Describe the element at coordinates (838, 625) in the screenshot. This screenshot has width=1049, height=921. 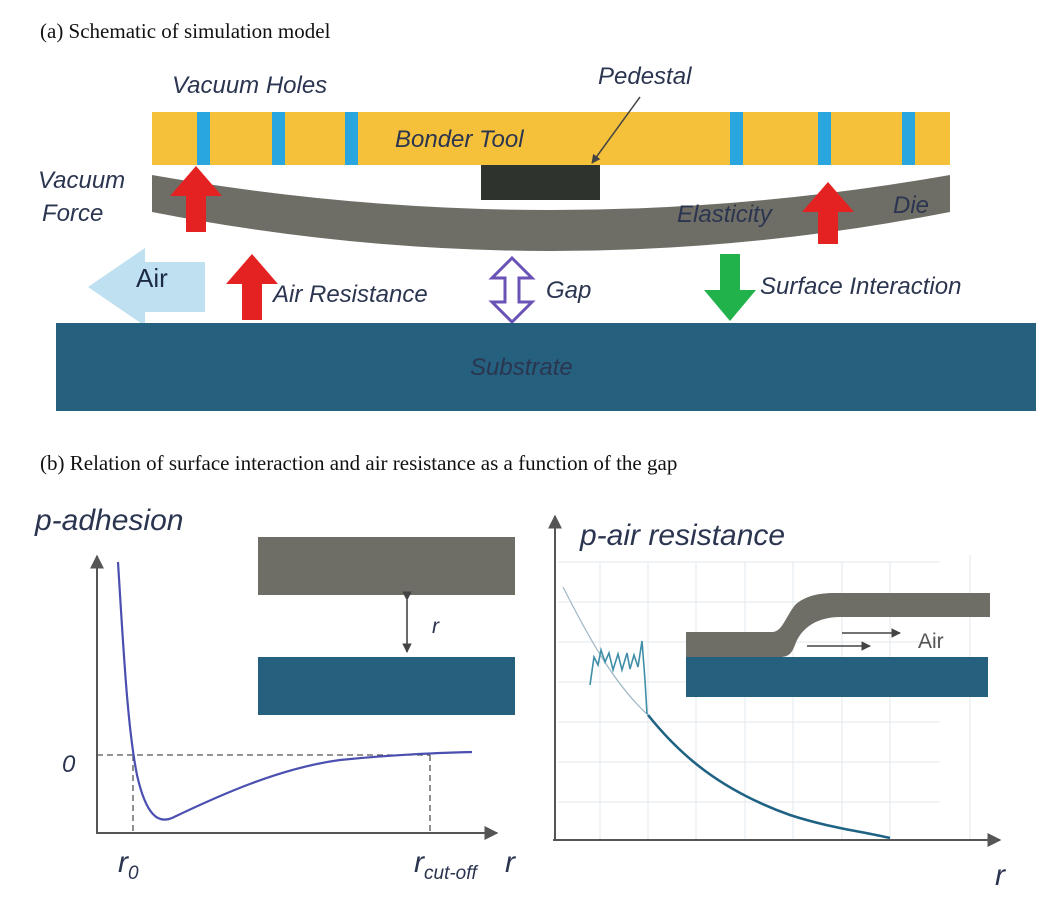
I see `inset-bent-die` at that location.